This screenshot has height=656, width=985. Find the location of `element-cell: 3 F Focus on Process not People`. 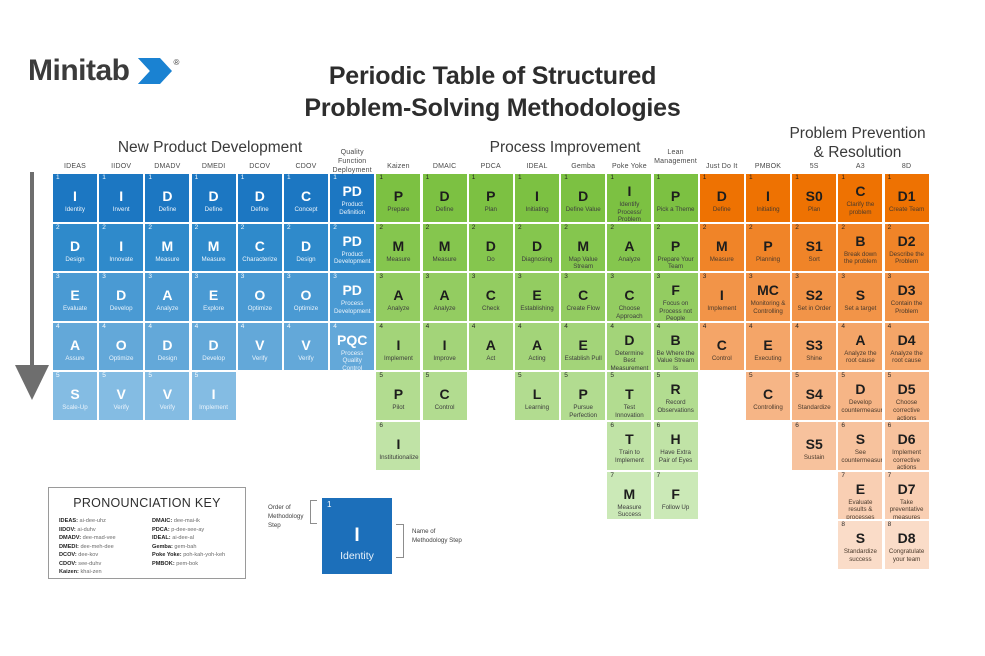

element-cell: 3 F Focus on Process not People is located at coordinates (675, 297).